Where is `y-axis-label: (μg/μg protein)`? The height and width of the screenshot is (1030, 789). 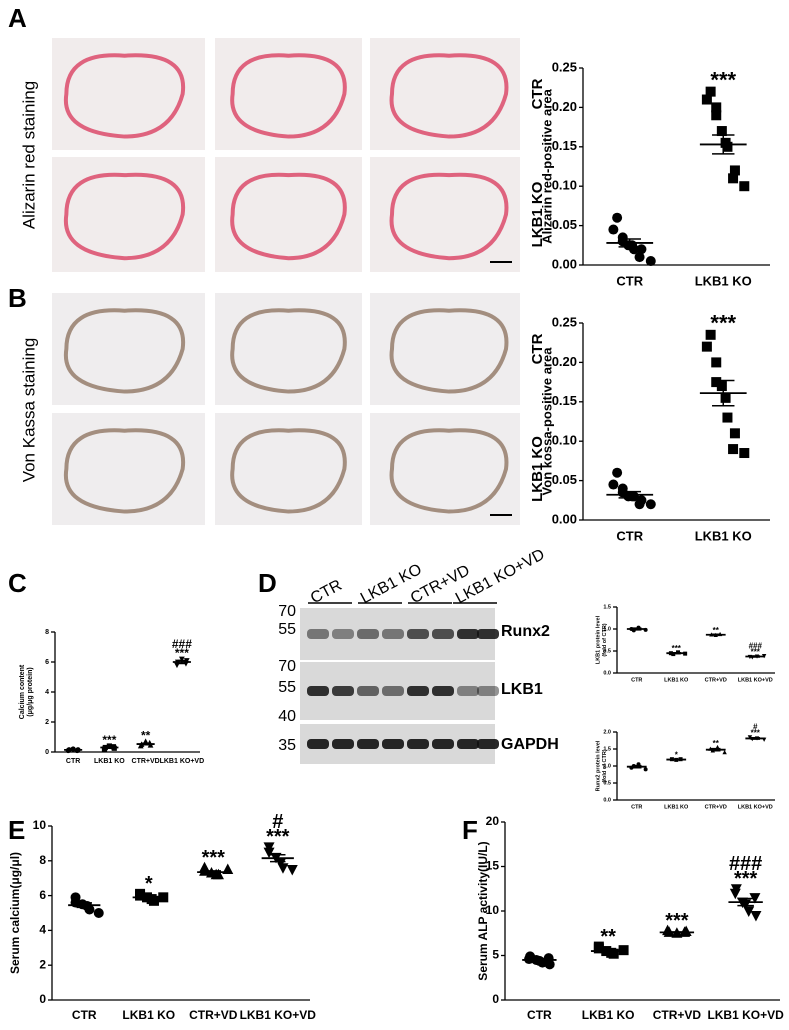 y-axis-label: (μg/μg protein) is located at coordinates (30, 691).